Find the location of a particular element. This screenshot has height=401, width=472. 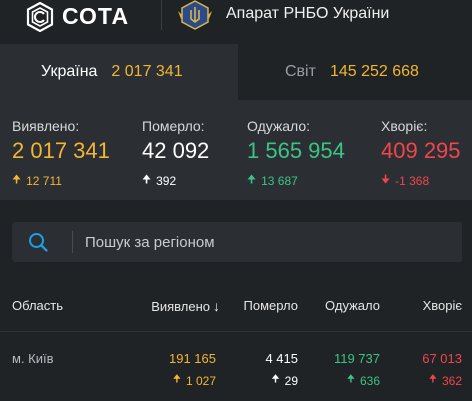

top-header: СОТА Апарат РНБО України is located at coordinates (236, 22).